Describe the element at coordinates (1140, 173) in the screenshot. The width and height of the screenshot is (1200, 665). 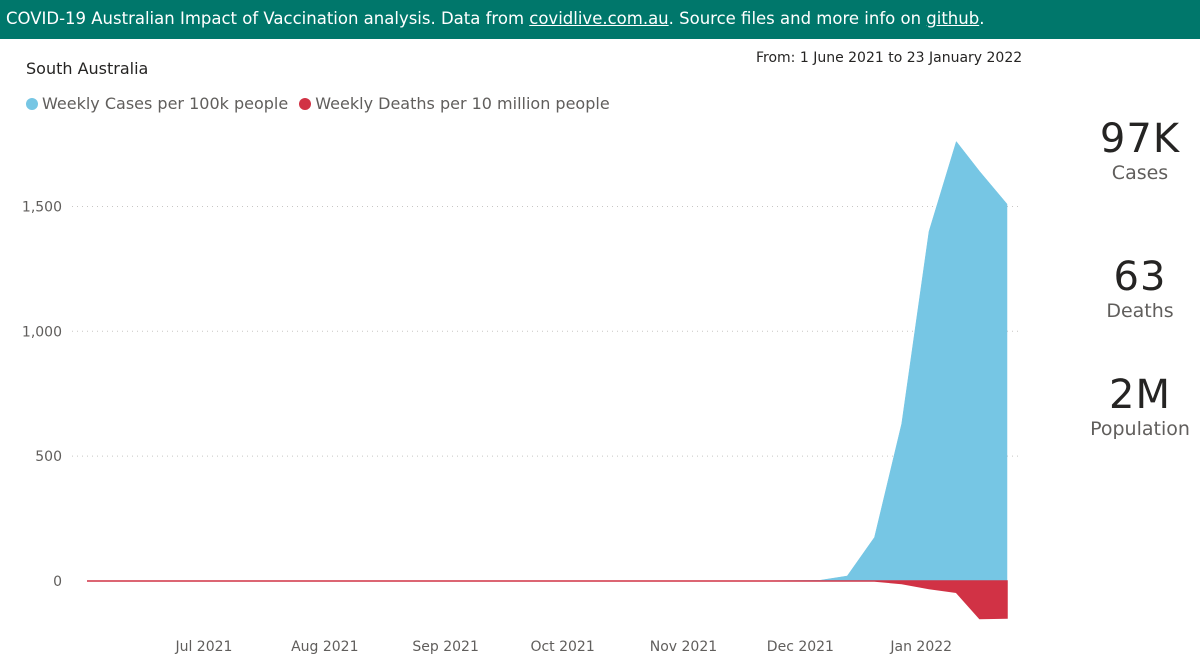
I see `kpi-cases-label: Cases` at that location.